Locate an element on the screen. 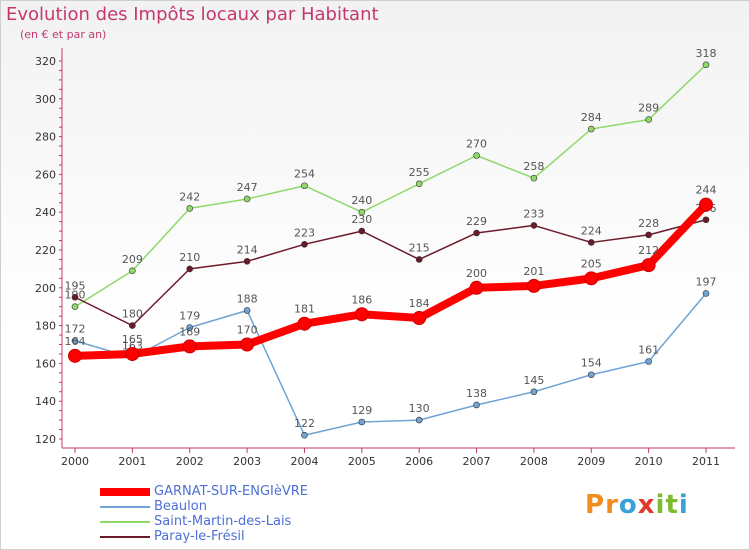 The image size is (750, 550). x-tick-label: 2009 is located at coordinates (591, 461).